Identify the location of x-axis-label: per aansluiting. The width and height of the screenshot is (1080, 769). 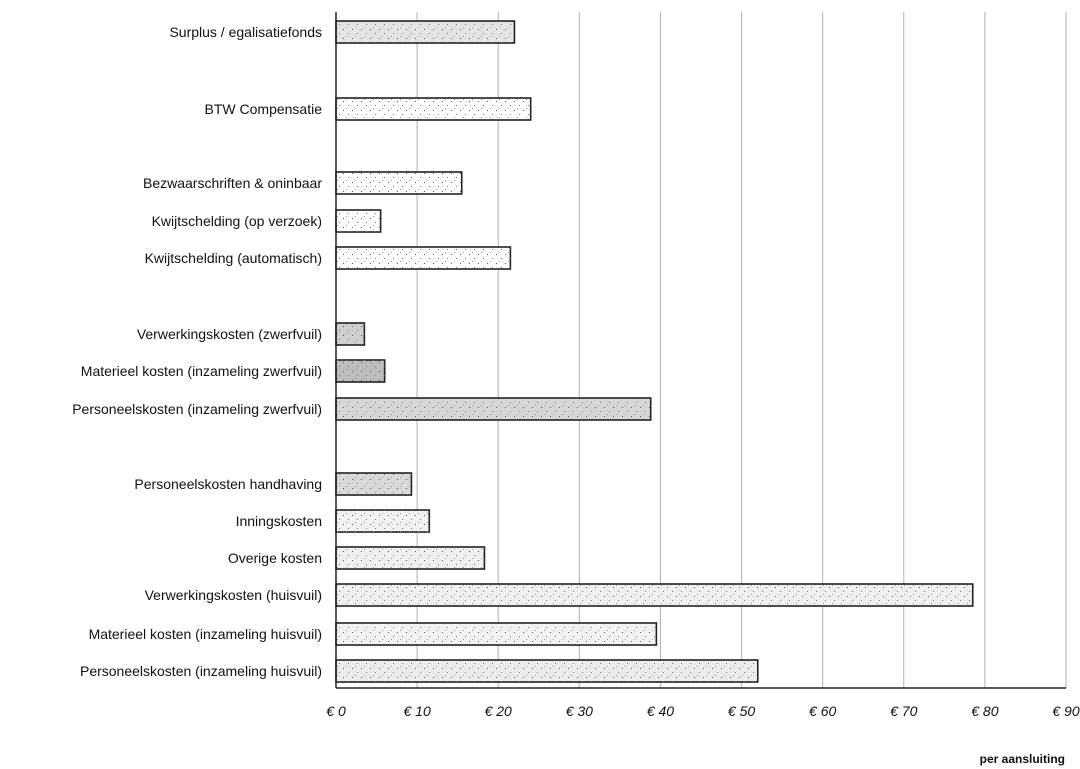
(1022, 759).